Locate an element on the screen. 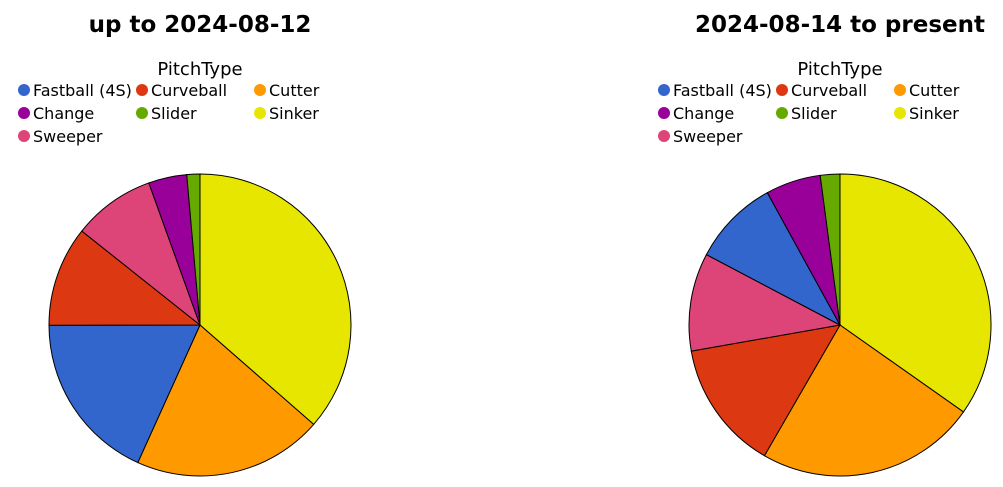  chart-title: 2024-08-14 to present is located at coordinates (840, 25).